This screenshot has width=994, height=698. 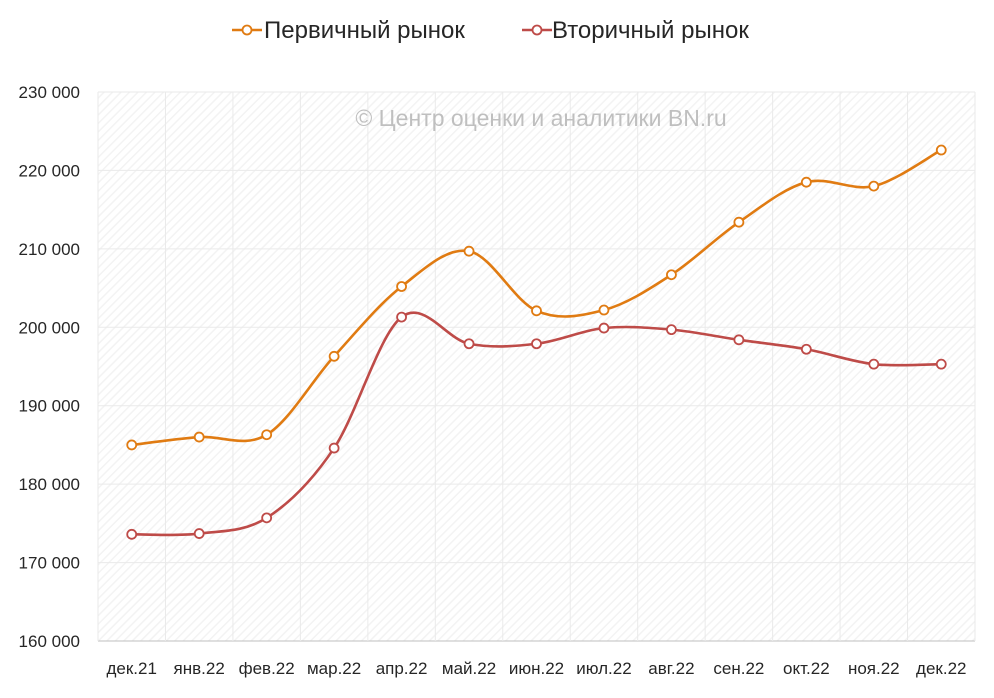 What do you see at coordinates (334, 668) in the screenshot?
I see `x-tick-label: мар.22` at bounding box center [334, 668].